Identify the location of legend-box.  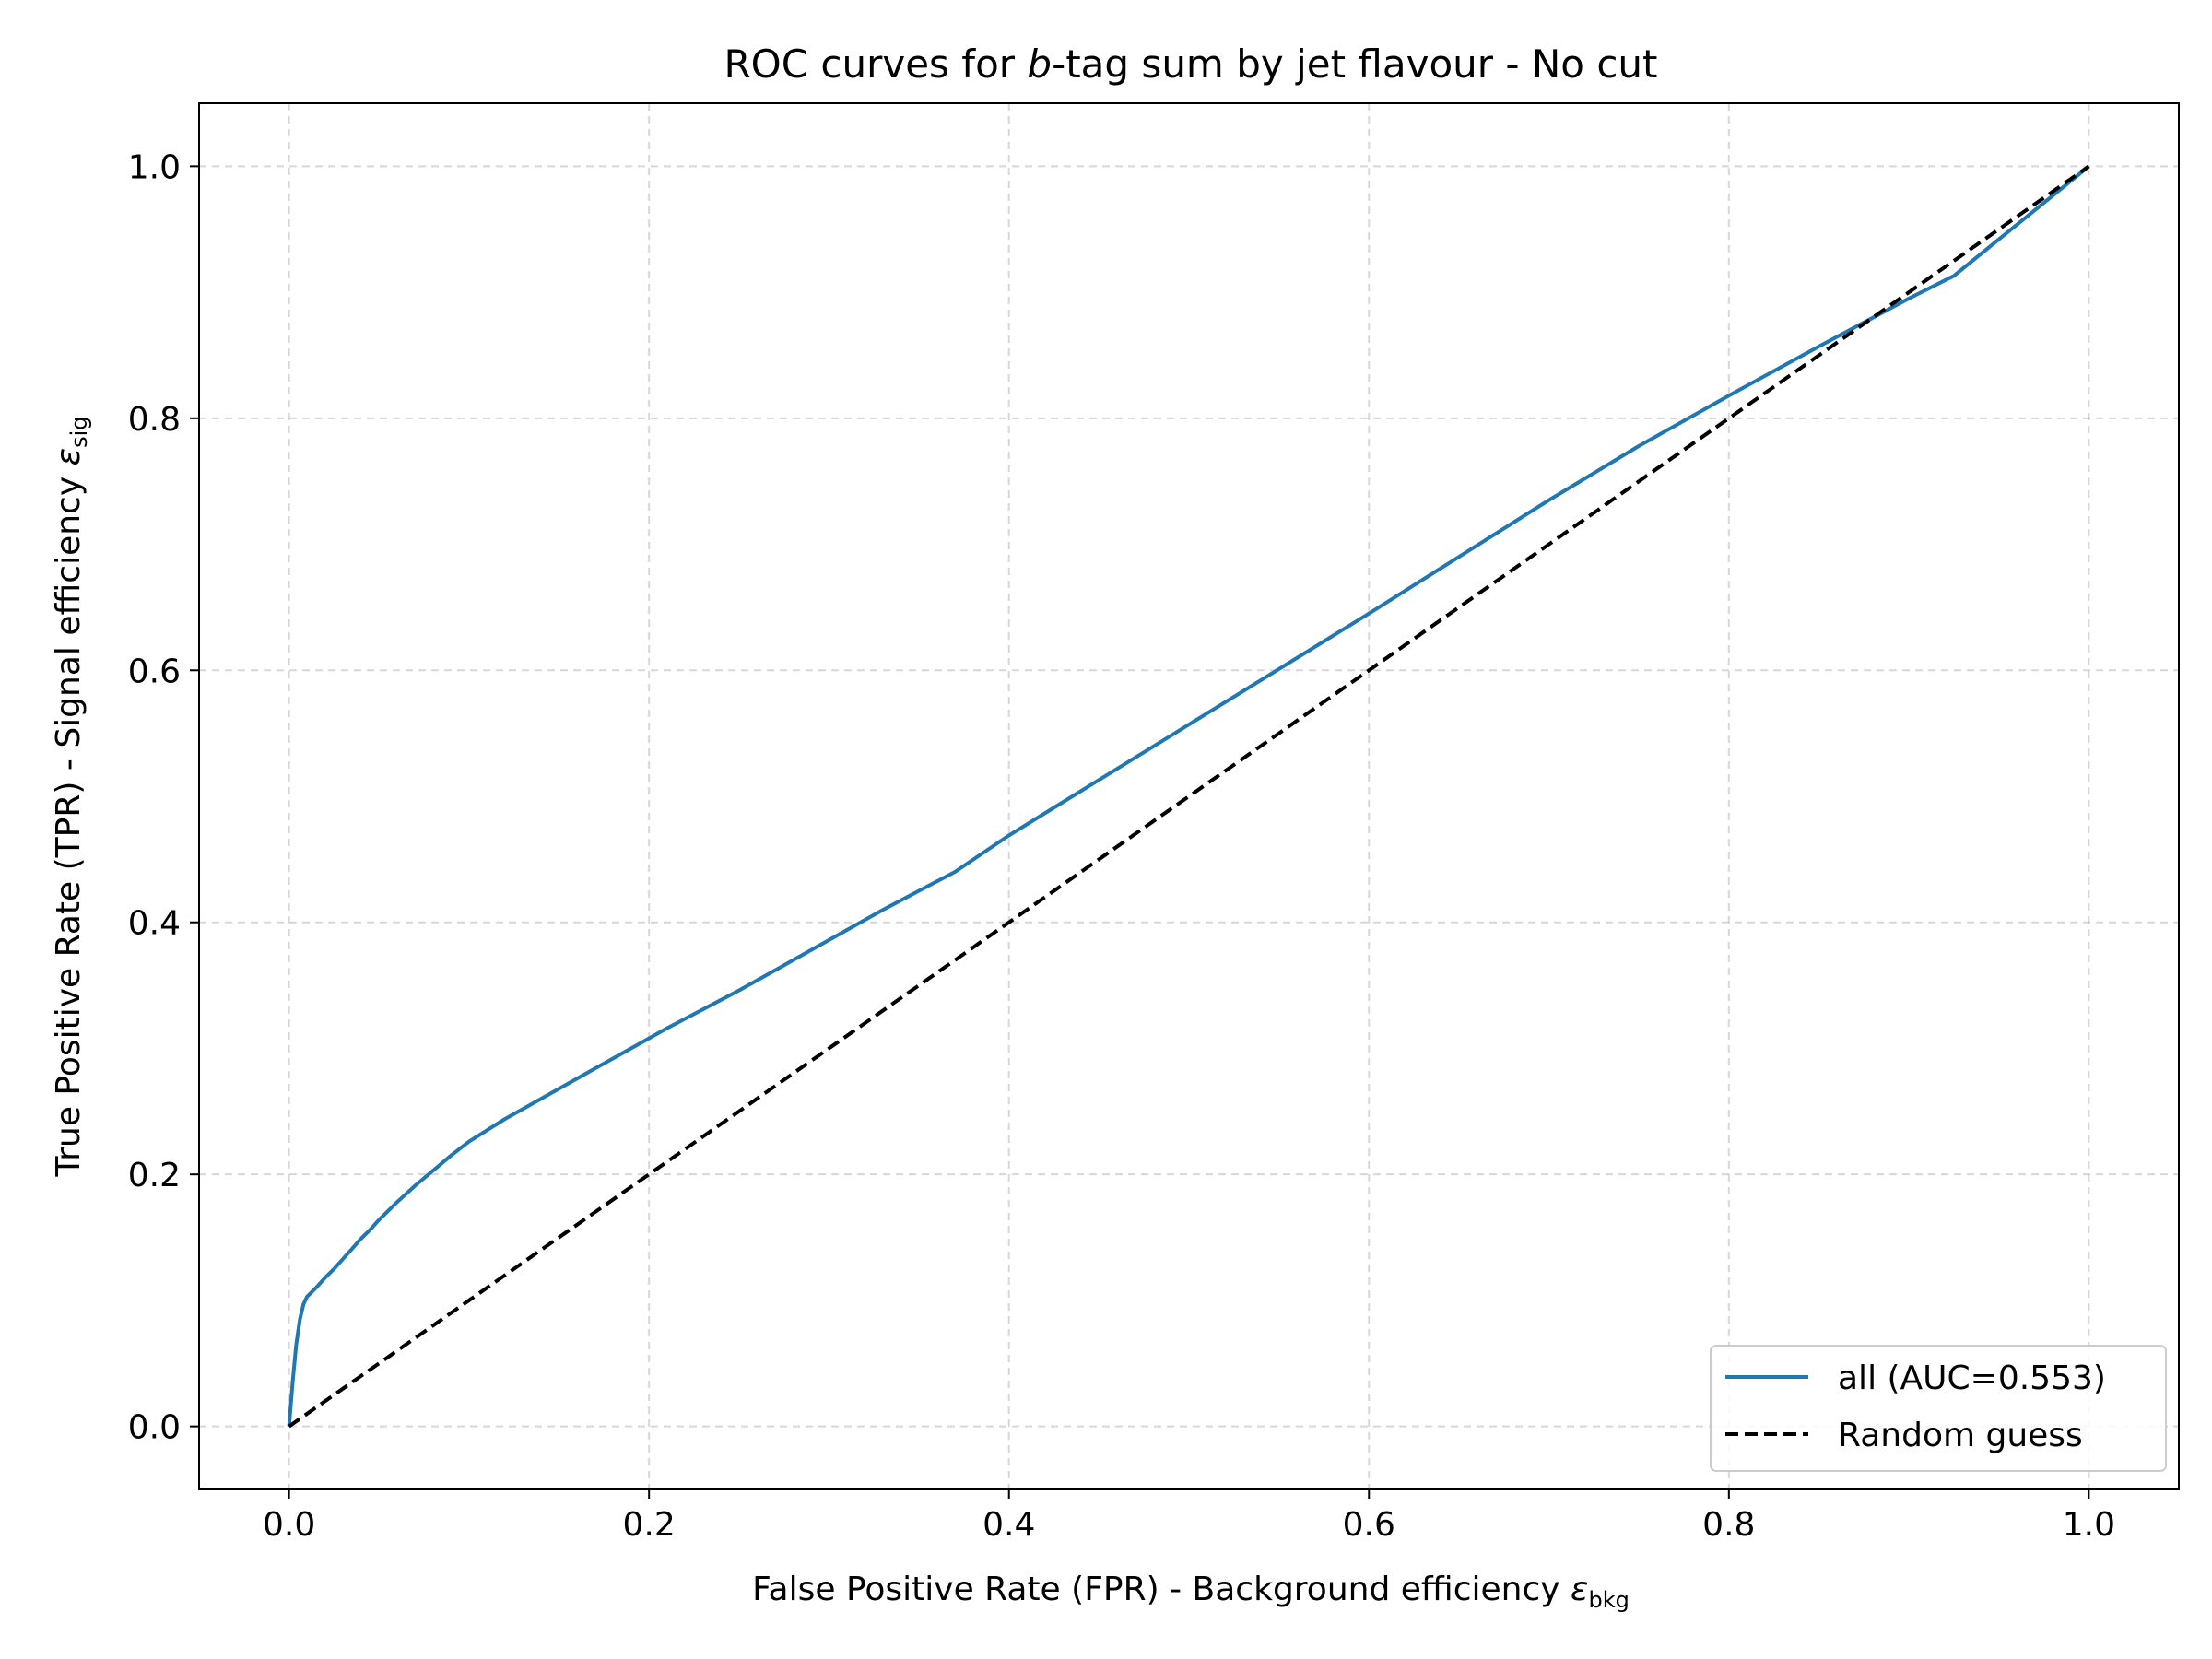
(1938, 1408).